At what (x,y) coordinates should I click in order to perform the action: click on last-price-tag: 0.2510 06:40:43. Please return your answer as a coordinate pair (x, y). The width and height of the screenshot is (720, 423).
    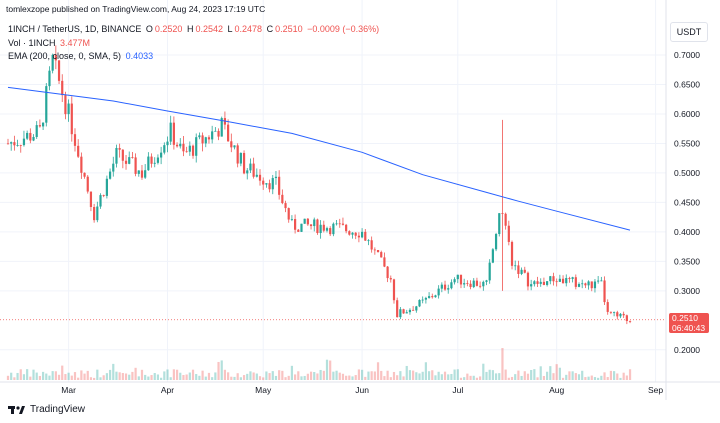
    Looking at the image, I should click on (689, 323).